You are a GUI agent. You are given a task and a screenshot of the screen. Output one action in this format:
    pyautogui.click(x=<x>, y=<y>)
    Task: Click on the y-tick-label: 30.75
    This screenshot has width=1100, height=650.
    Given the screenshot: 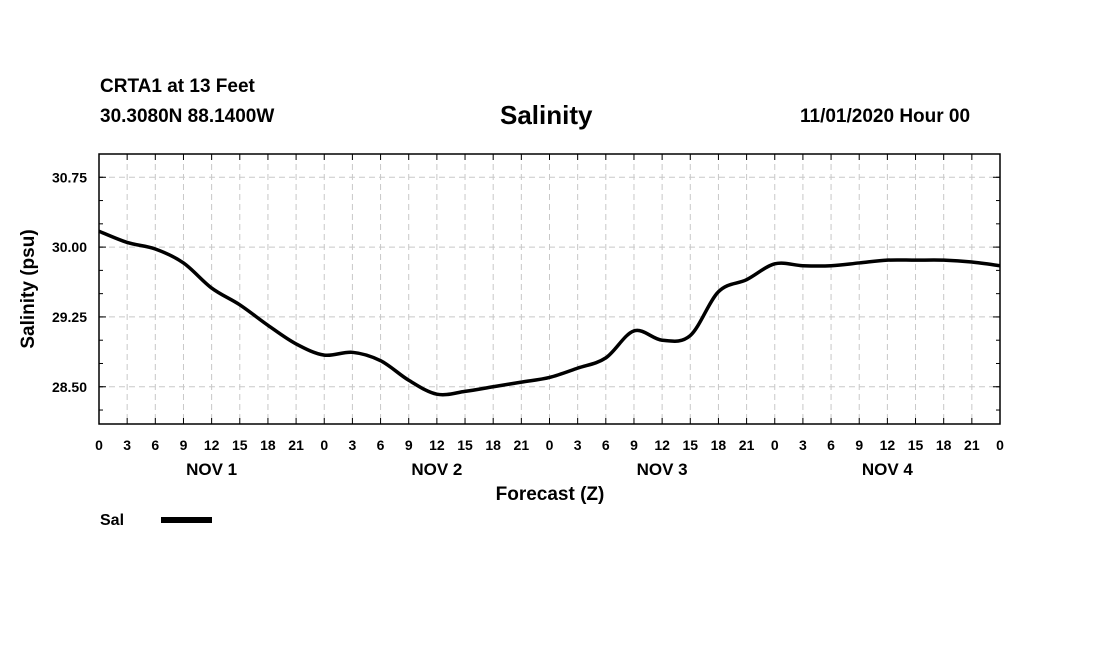 What is the action you would take?
    pyautogui.click(x=69, y=177)
    